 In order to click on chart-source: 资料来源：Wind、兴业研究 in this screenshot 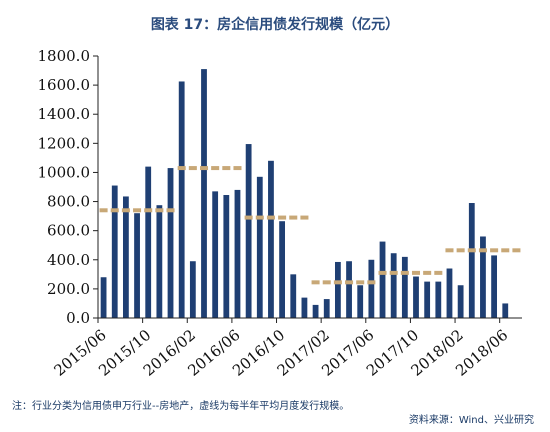, I will do `click(471, 420)`.